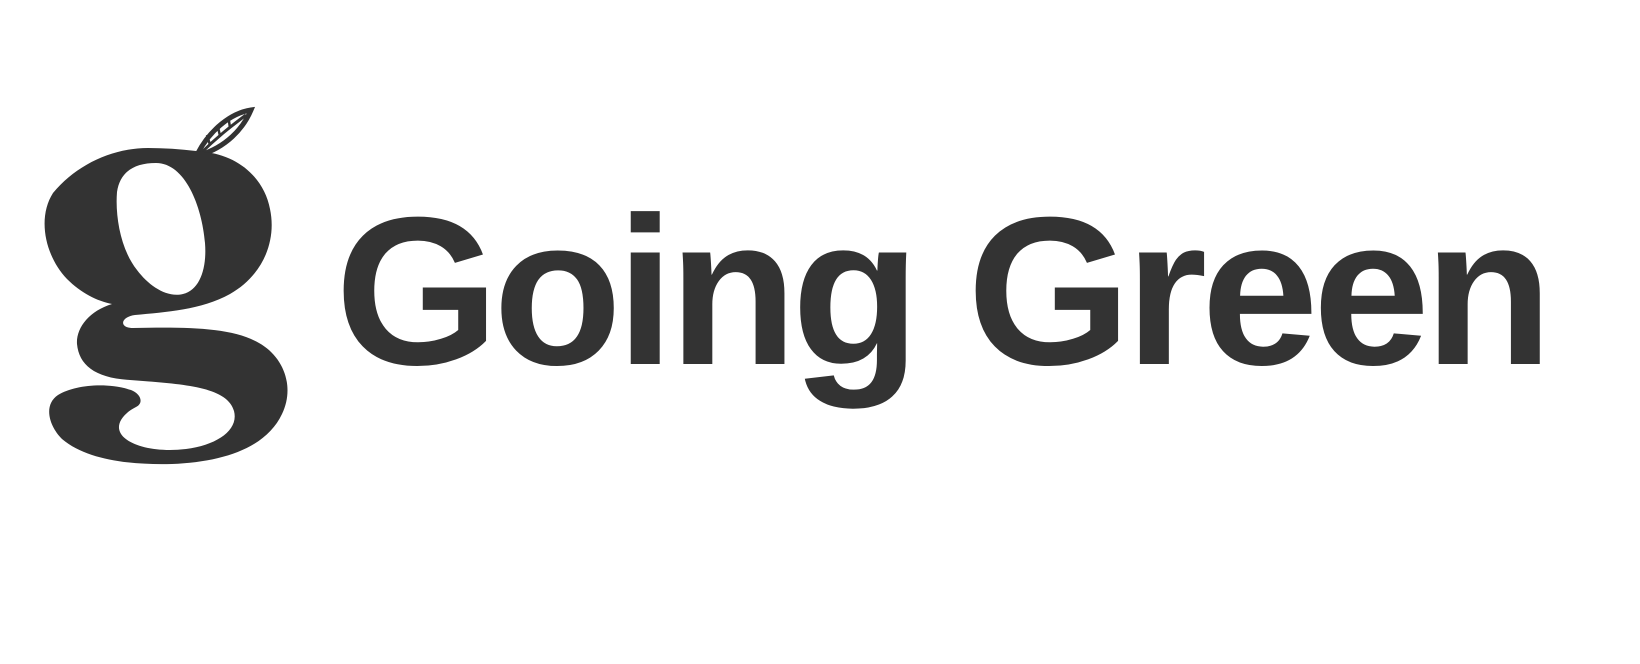 This screenshot has height=664, width=1640. I want to click on leaf-icon, so click(224, 137).